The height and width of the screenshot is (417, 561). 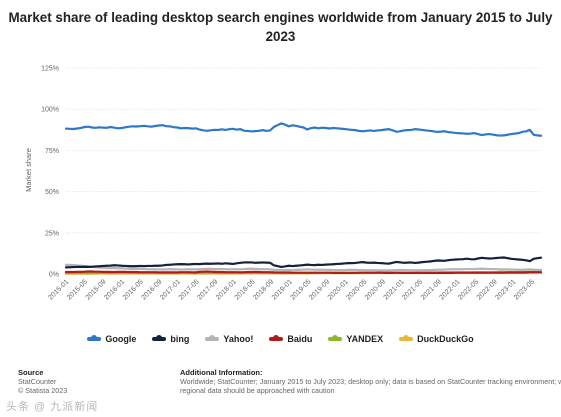 I want to click on y-tick-label: 100%, so click(x=50, y=110).